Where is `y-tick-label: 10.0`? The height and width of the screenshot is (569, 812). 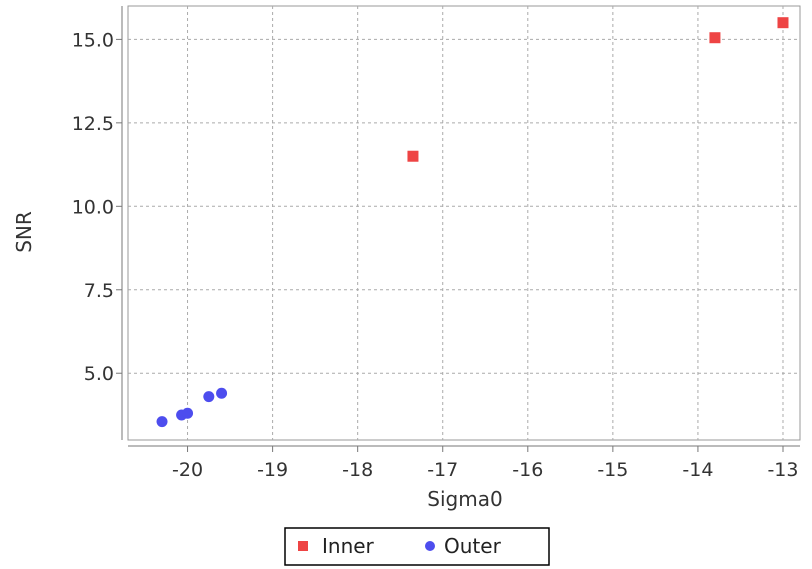 y-tick-label: 10.0 is located at coordinates (93, 207).